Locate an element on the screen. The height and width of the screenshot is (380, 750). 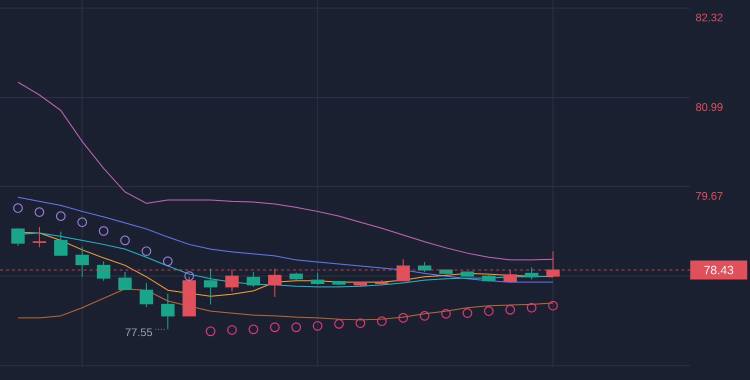
annotation: 77.55 is located at coordinates (139, 332).